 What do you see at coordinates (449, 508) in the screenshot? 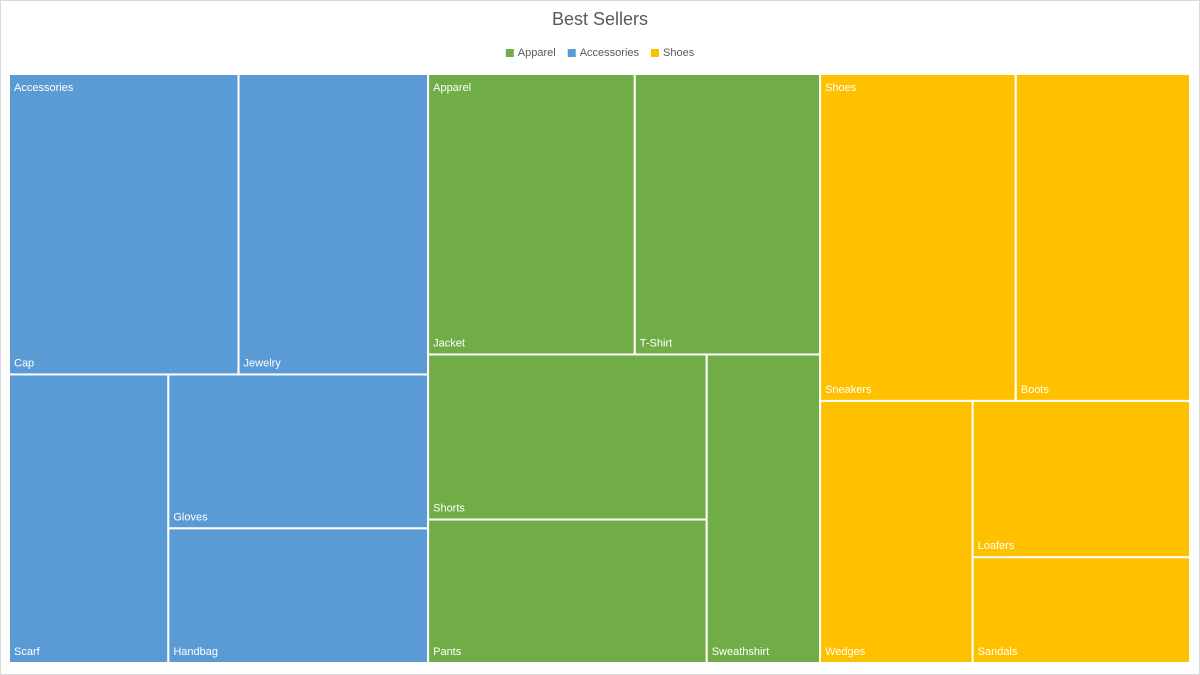
I see `tile-label: Shorts` at bounding box center [449, 508].